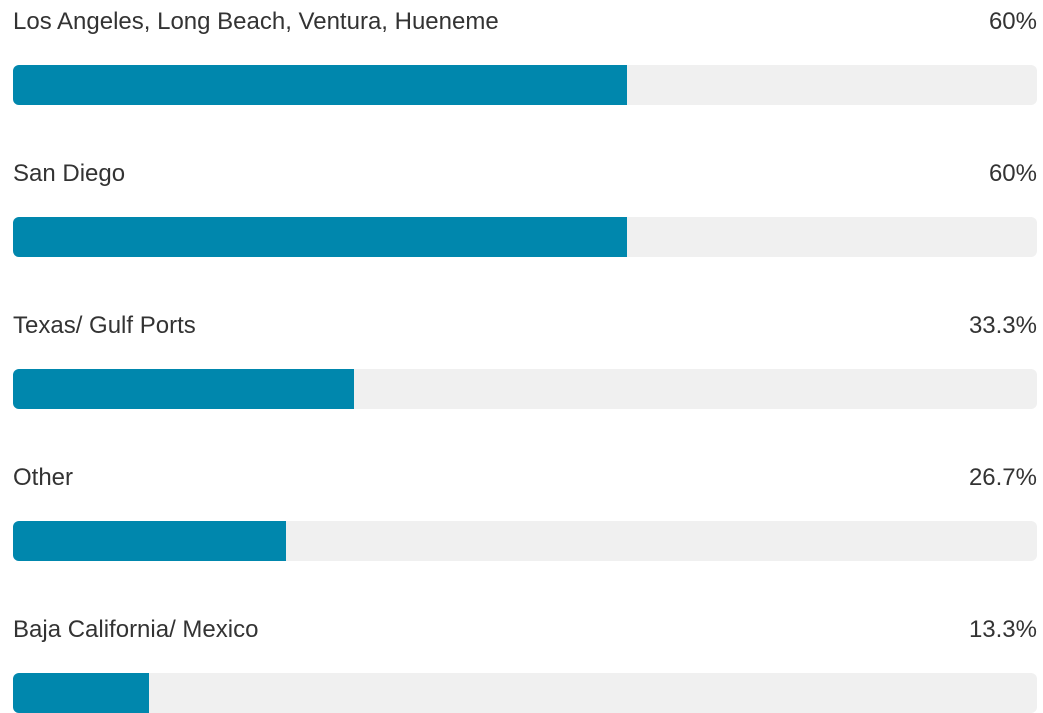 This screenshot has height=713, width=1043. What do you see at coordinates (43, 477) in the screenshot?
I see `category-label: Other` at bounding box center [43, 477].